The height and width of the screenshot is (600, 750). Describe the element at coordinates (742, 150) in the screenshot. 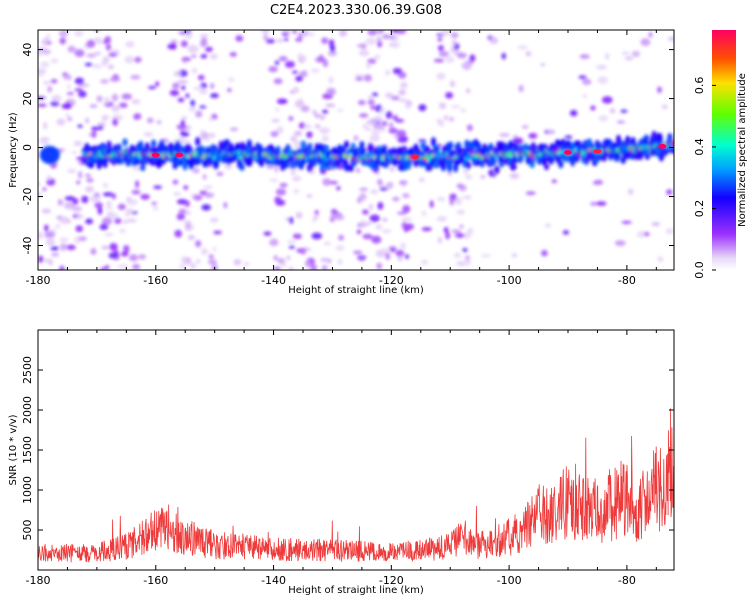

I see `colorbar-label: Normalized spectral amplitude` at that location.